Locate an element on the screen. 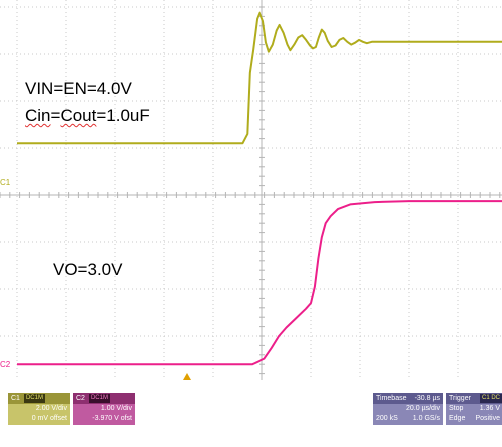 Image resolution: width=502 pixels, height=447 pixels. timebase-tdiv: 20.0 µs/div is located at coordinates (423, 408).